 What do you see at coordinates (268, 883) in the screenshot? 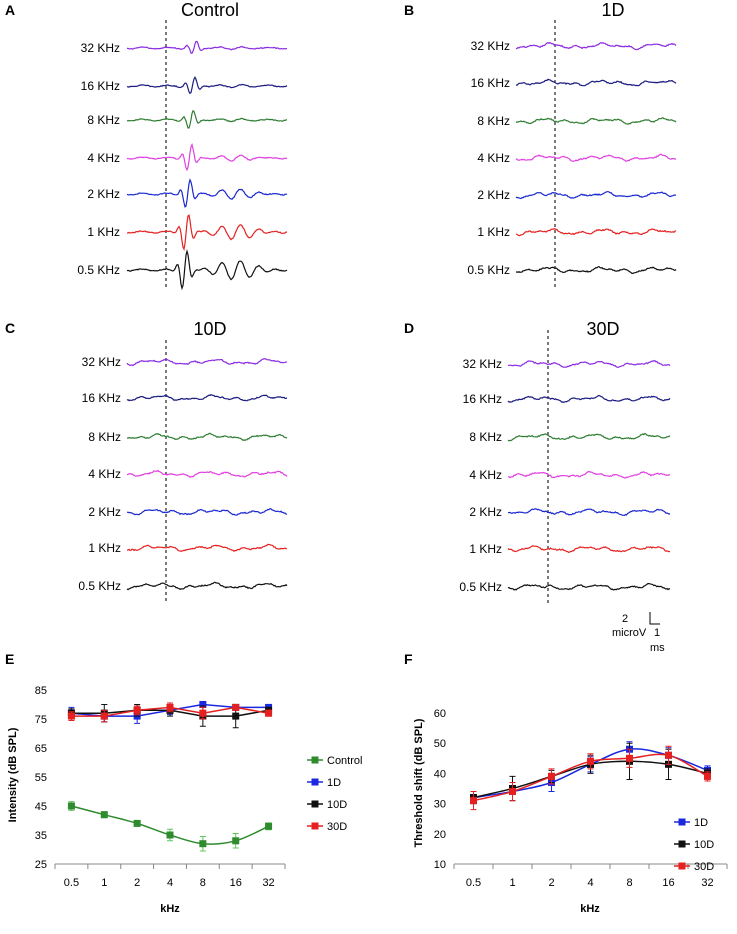
I see `x-tick-label: 32` at bounding box center [268, 883].